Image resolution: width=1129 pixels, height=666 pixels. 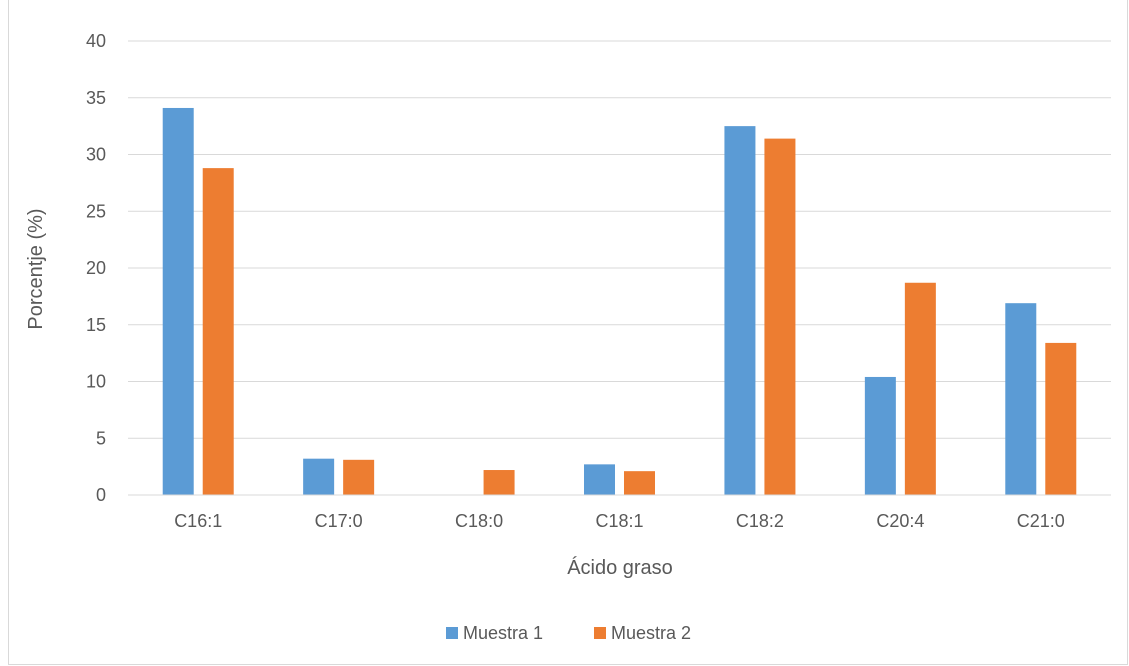 I want to click on x-axis-title: Ácido graso, so click(x=620, y=567).